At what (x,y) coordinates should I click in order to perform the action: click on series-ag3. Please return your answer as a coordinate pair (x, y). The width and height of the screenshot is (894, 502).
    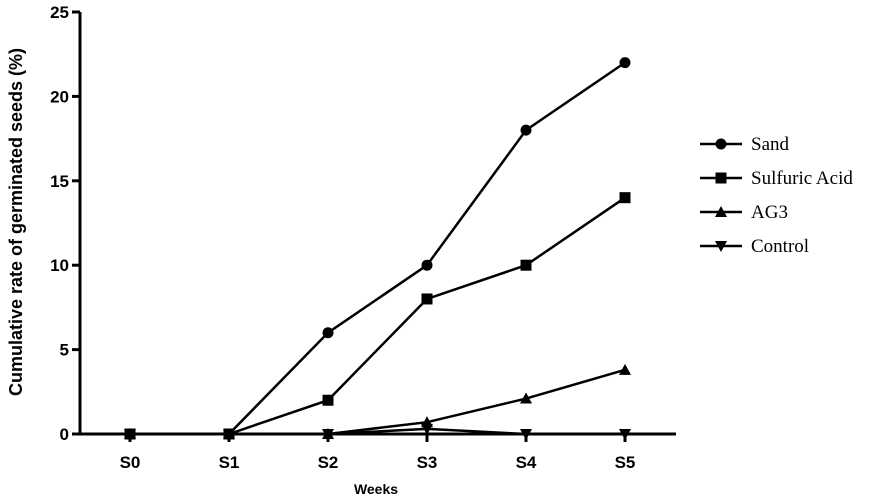
    Looking at the image, I should click on (377, 401).